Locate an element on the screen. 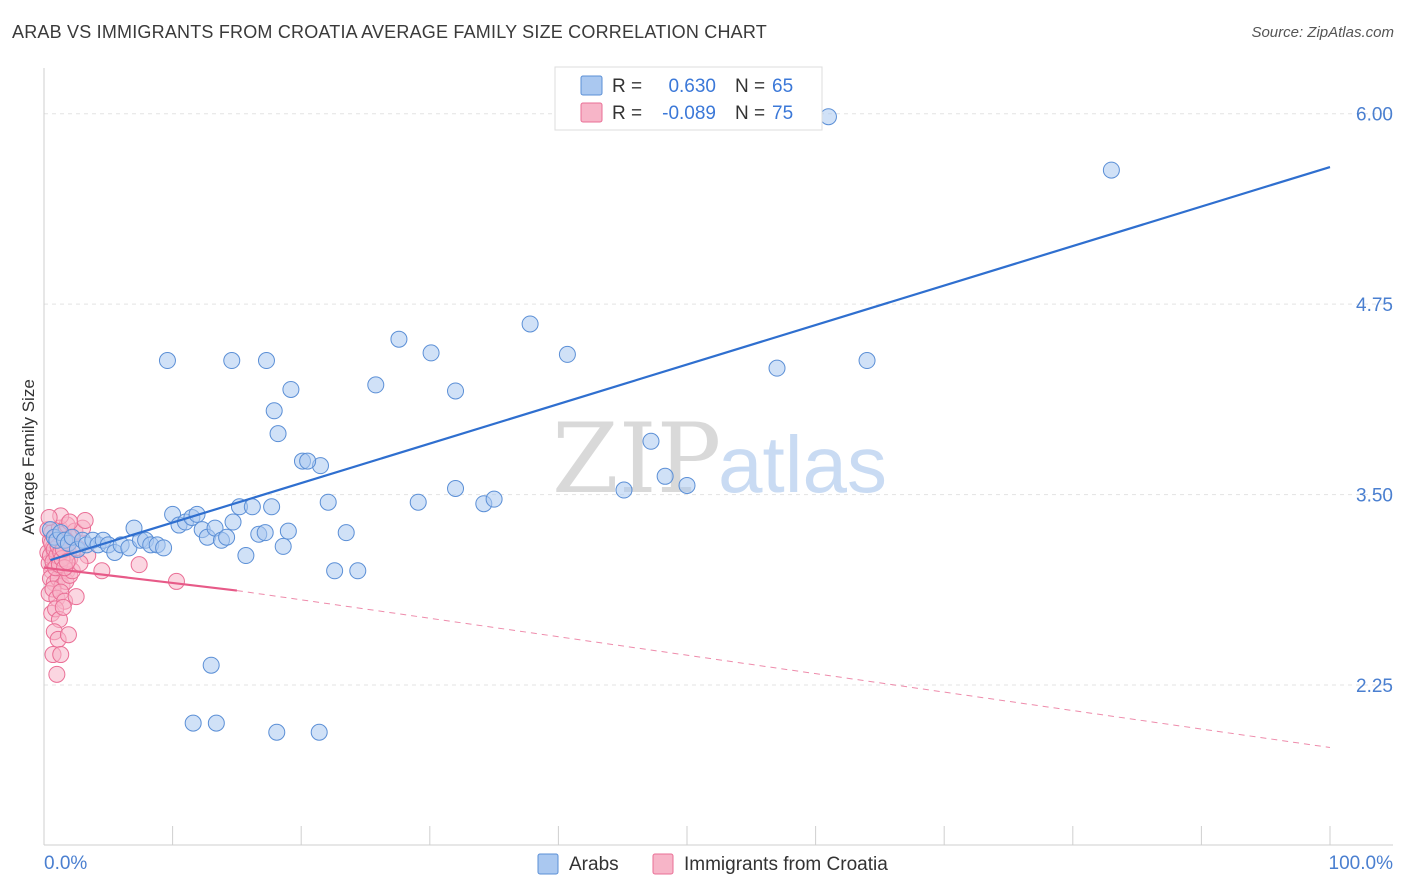 The width and height of the screenshot is (1406, 892). series-legend: Arabs Immigrants from Croatia is located at coordinates (712, 864).